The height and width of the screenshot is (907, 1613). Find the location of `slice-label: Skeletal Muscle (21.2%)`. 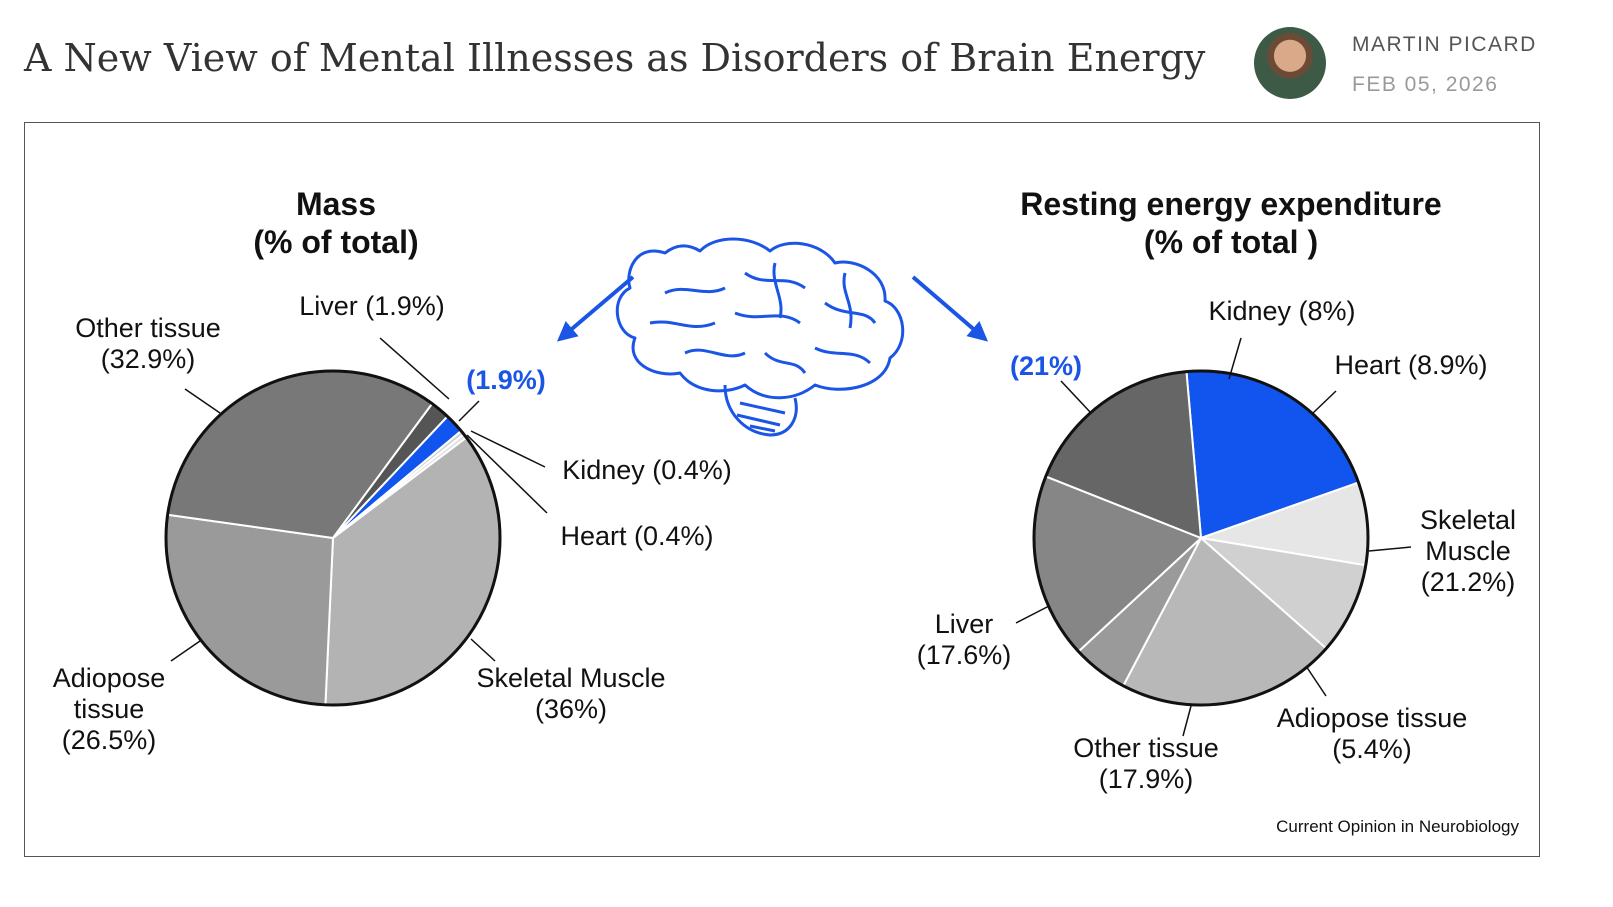

slice-label: Skeletal Muscle (21.2%) is located at coordinates (1468, 551).